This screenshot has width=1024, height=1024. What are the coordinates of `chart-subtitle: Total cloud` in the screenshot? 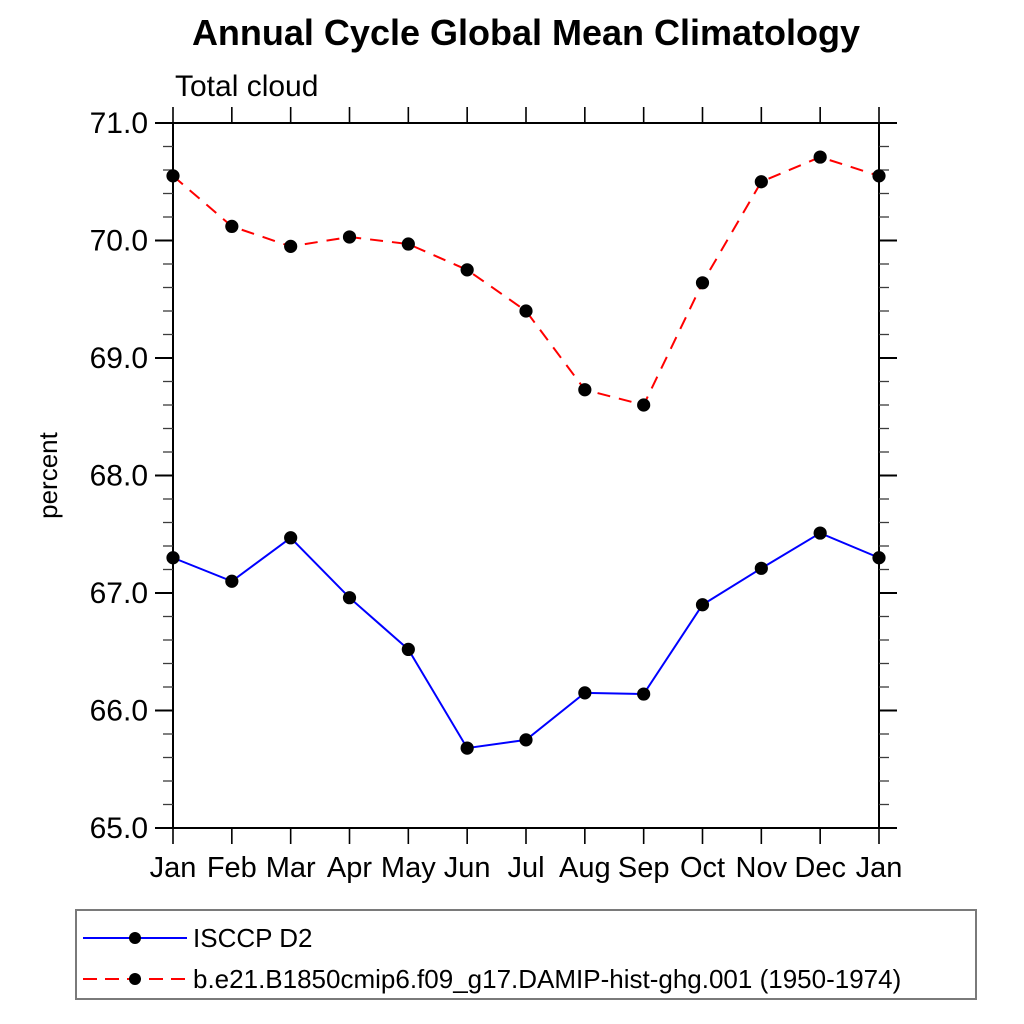 It's located at (247, 86).